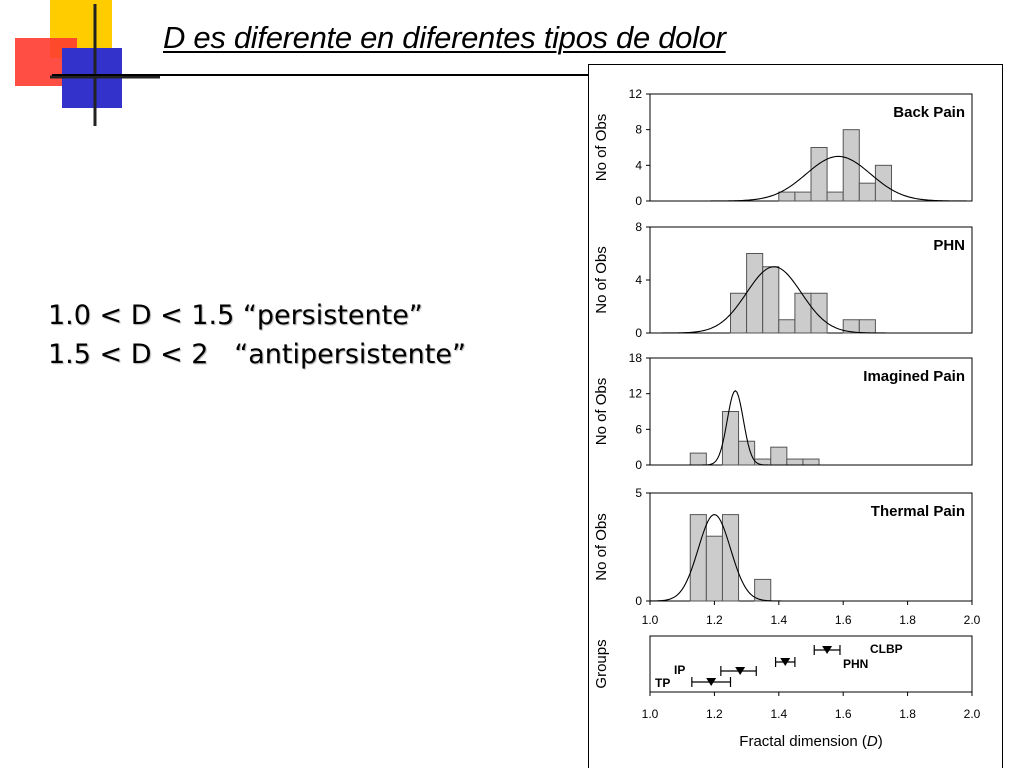  Describe the element at coordinates (235, 315) in the screenshot. I see `body-line-persistent: 1.0 < D < 1.5 “persistente”` at that location.